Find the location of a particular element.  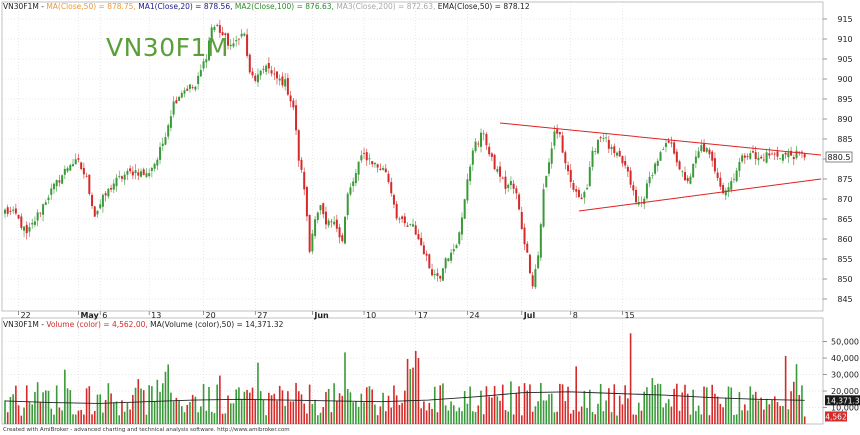

trendline is located at coordinates (700, 195).